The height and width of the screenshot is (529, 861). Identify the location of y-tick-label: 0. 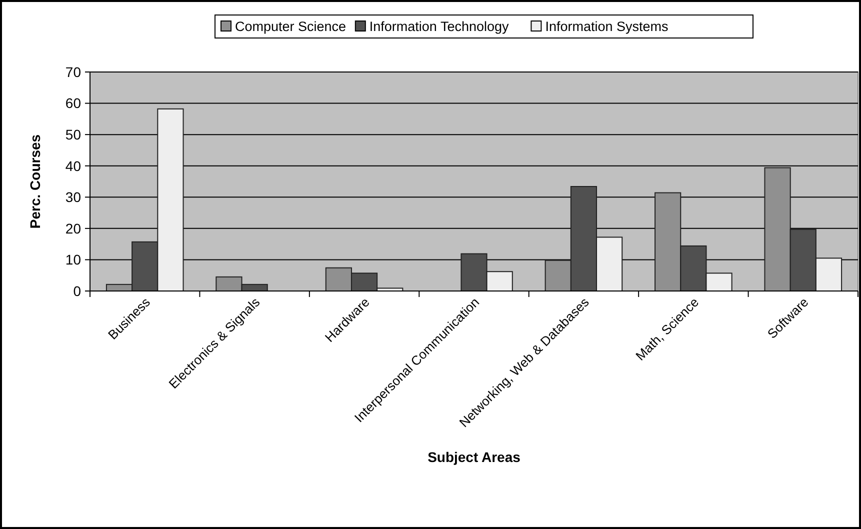
(77, 290).